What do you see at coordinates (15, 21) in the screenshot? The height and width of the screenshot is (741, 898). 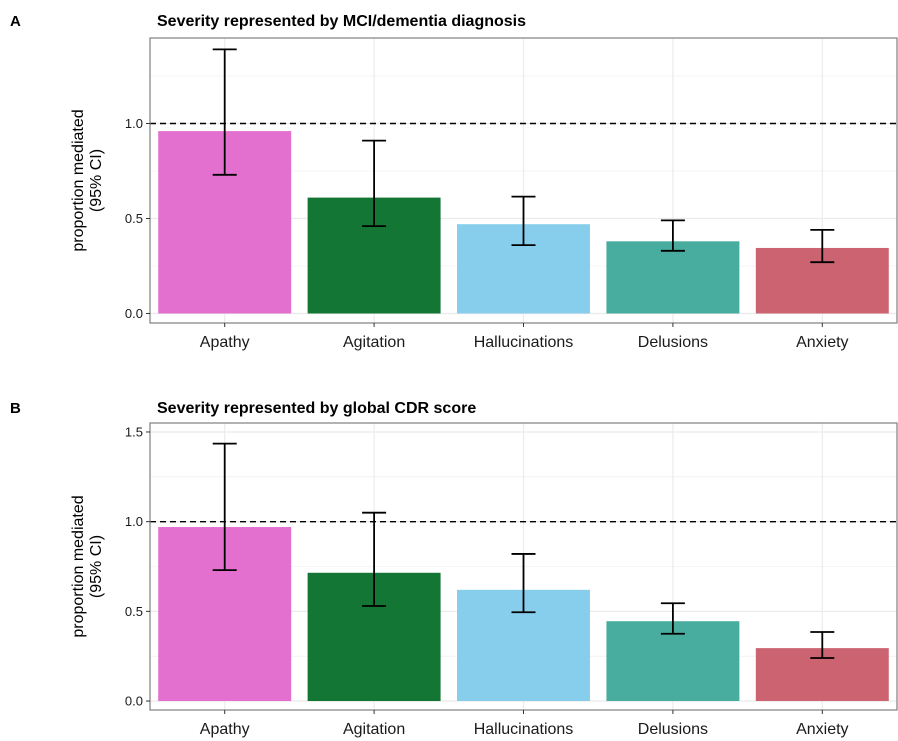 I see `panel-letter: A` at bounding box center [15, 21].